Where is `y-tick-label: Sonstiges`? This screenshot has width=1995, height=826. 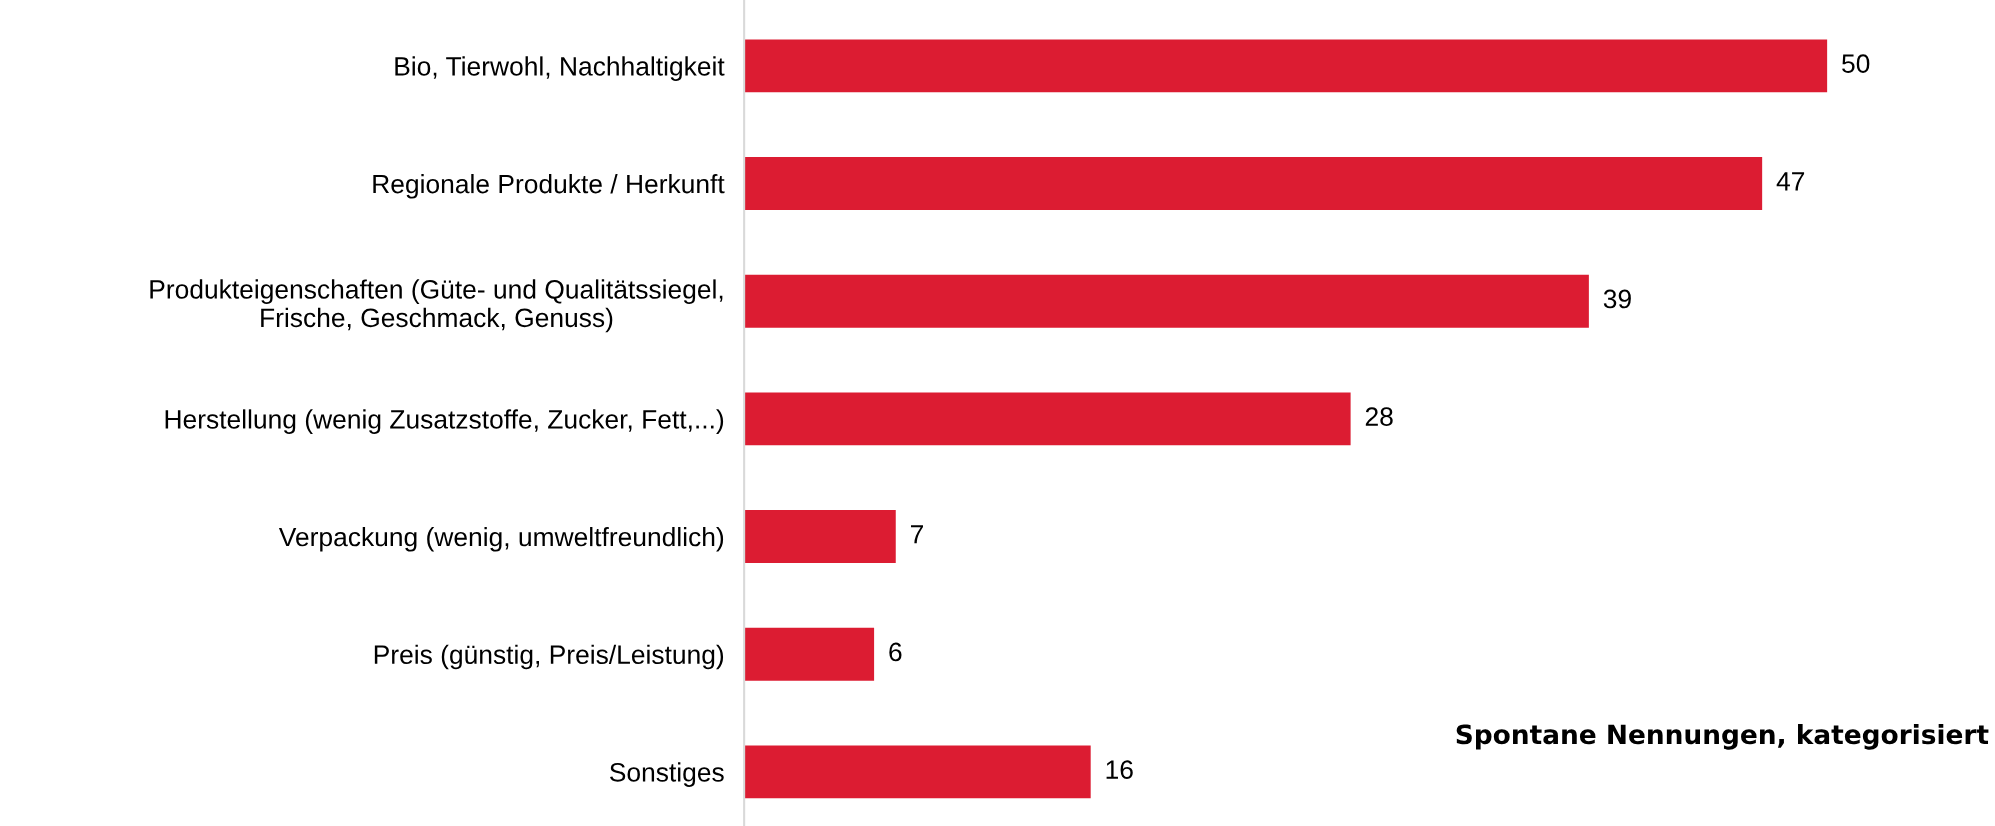
y-tick-label: Sonstiges is located at coordinates (667, 774).